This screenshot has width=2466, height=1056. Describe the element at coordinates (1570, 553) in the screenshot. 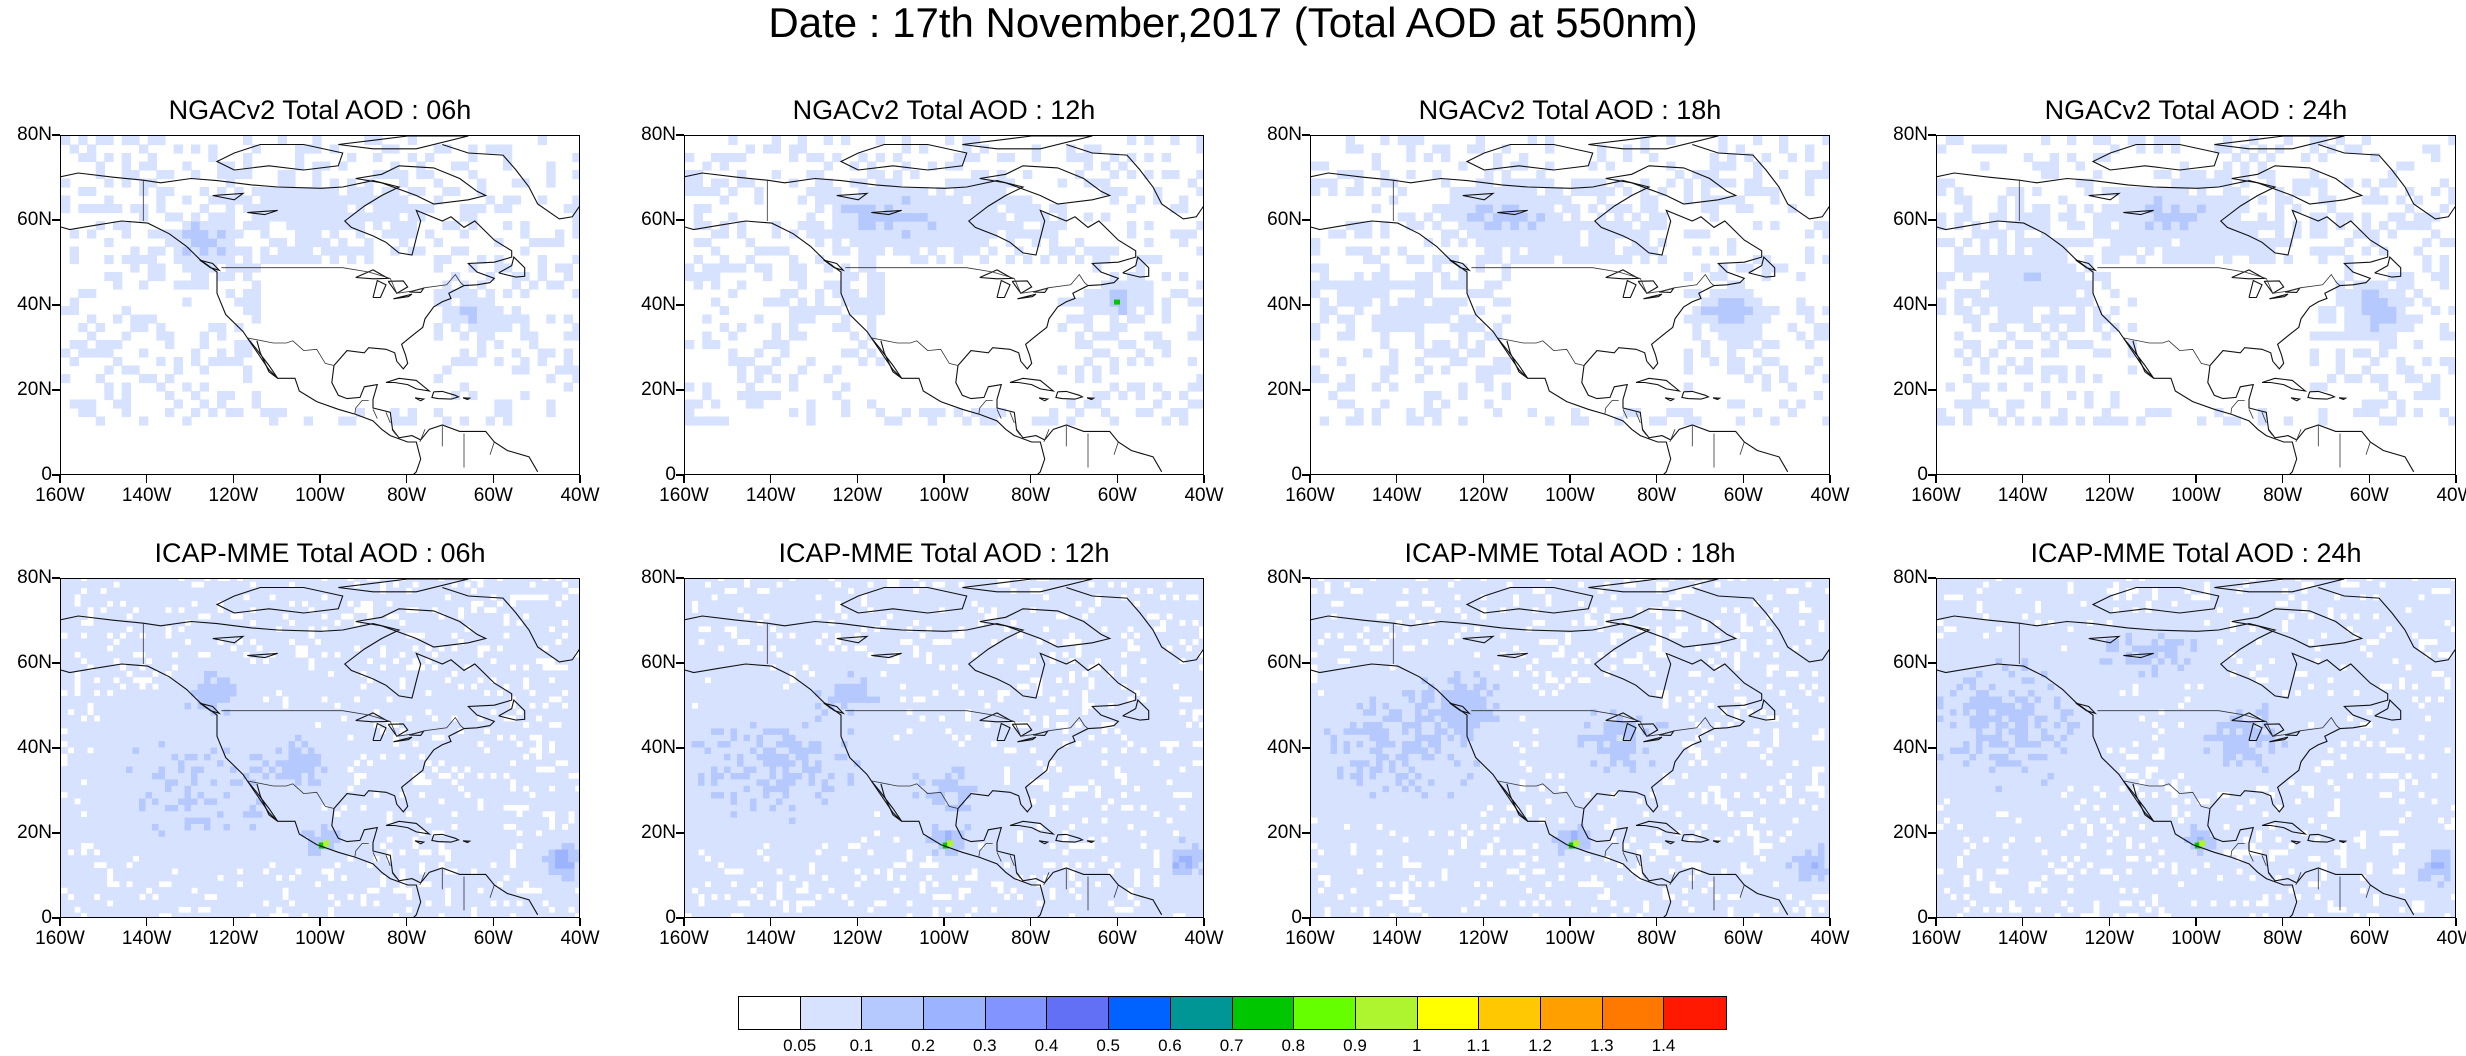

I see `panel-title: ICAP-MME Total AOD : 18h` at that location.